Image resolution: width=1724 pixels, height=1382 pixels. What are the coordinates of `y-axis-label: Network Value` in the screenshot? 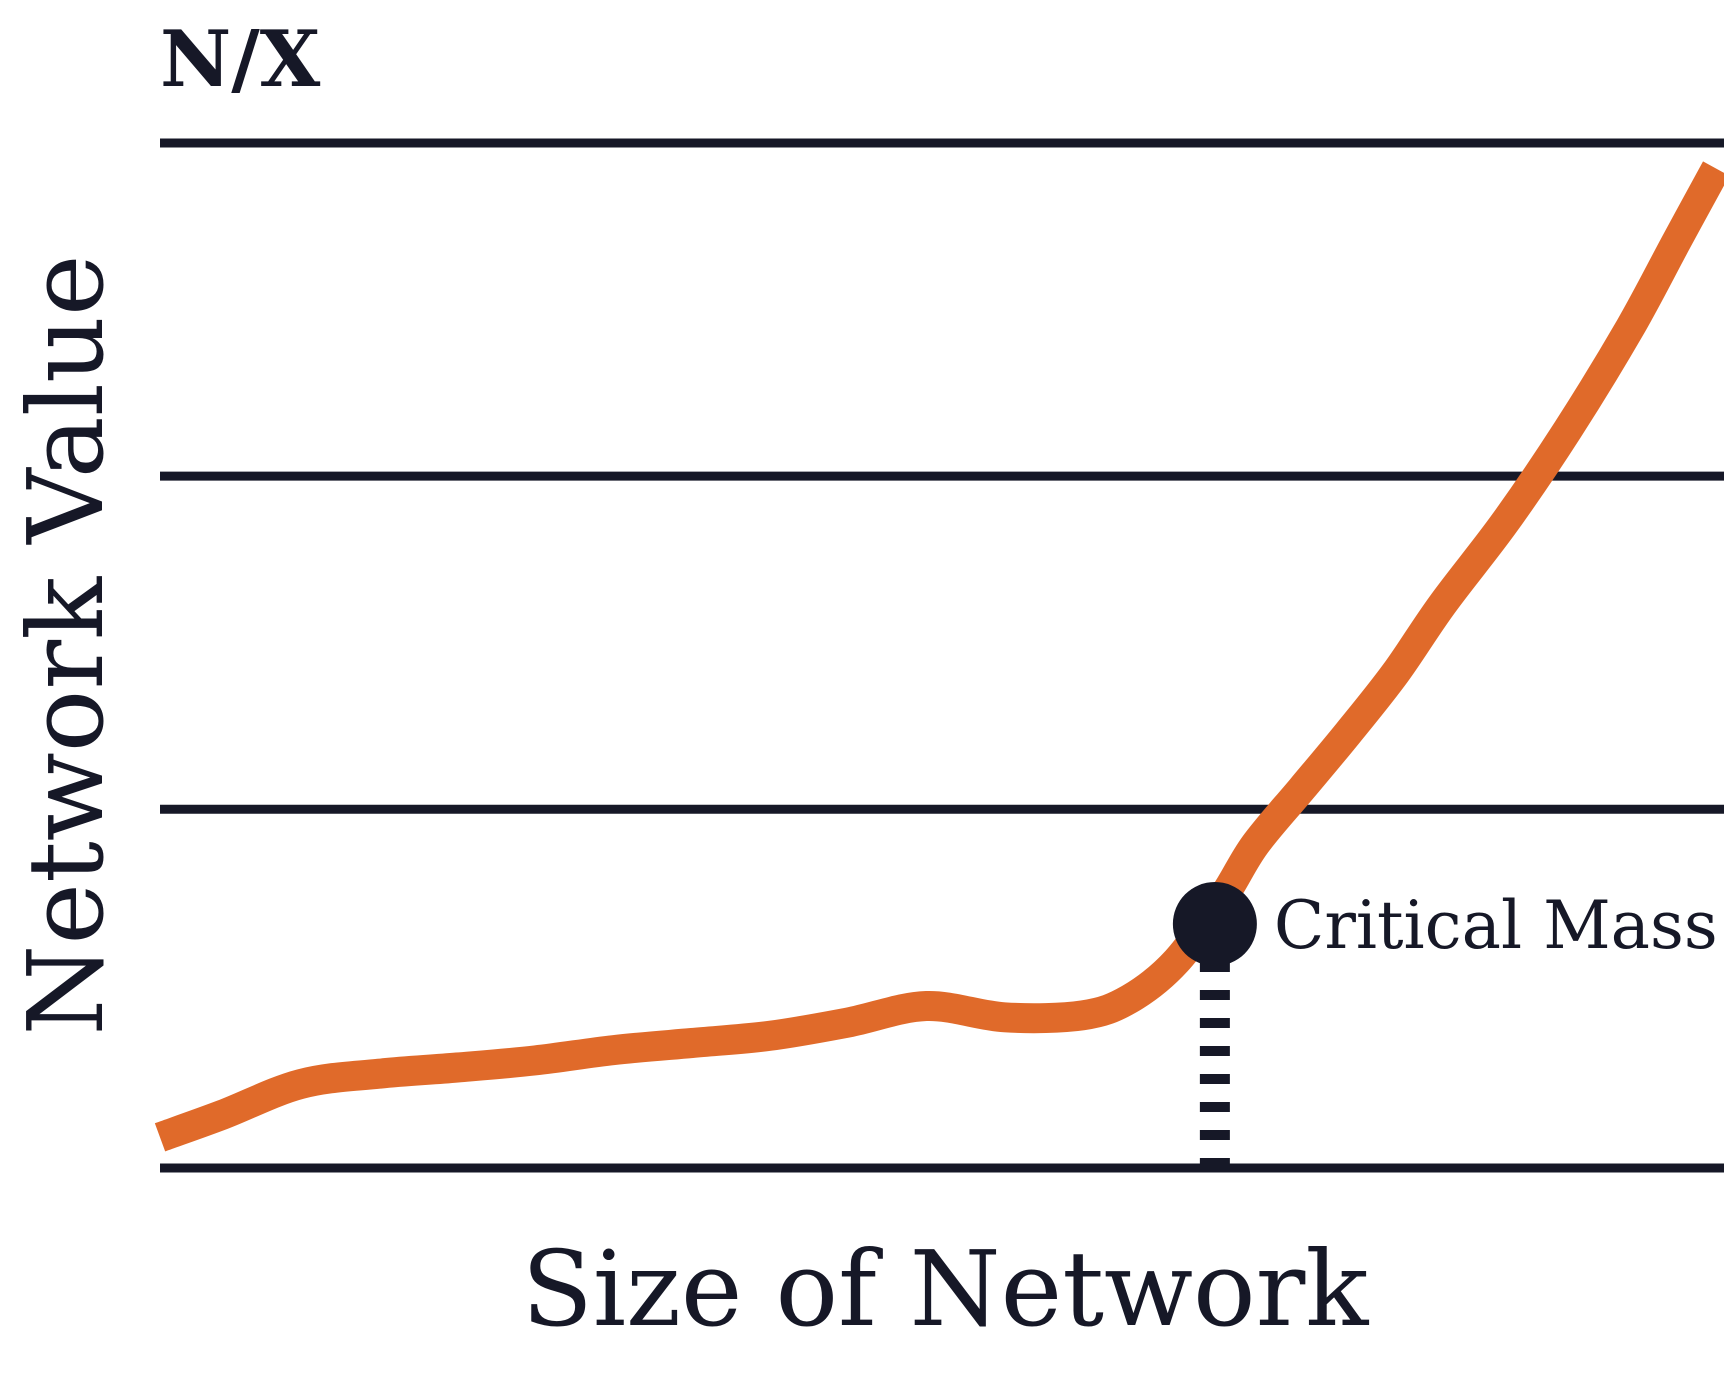 It's located at (66, 644).